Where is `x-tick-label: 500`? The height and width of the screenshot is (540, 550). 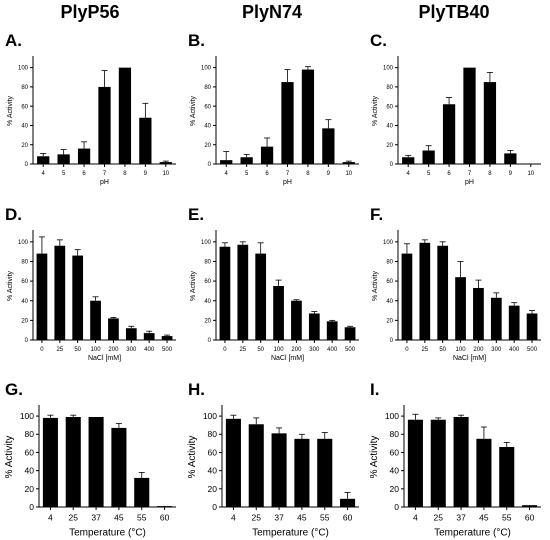
x-tick-label: 500 is located at coordinates (350, 350).